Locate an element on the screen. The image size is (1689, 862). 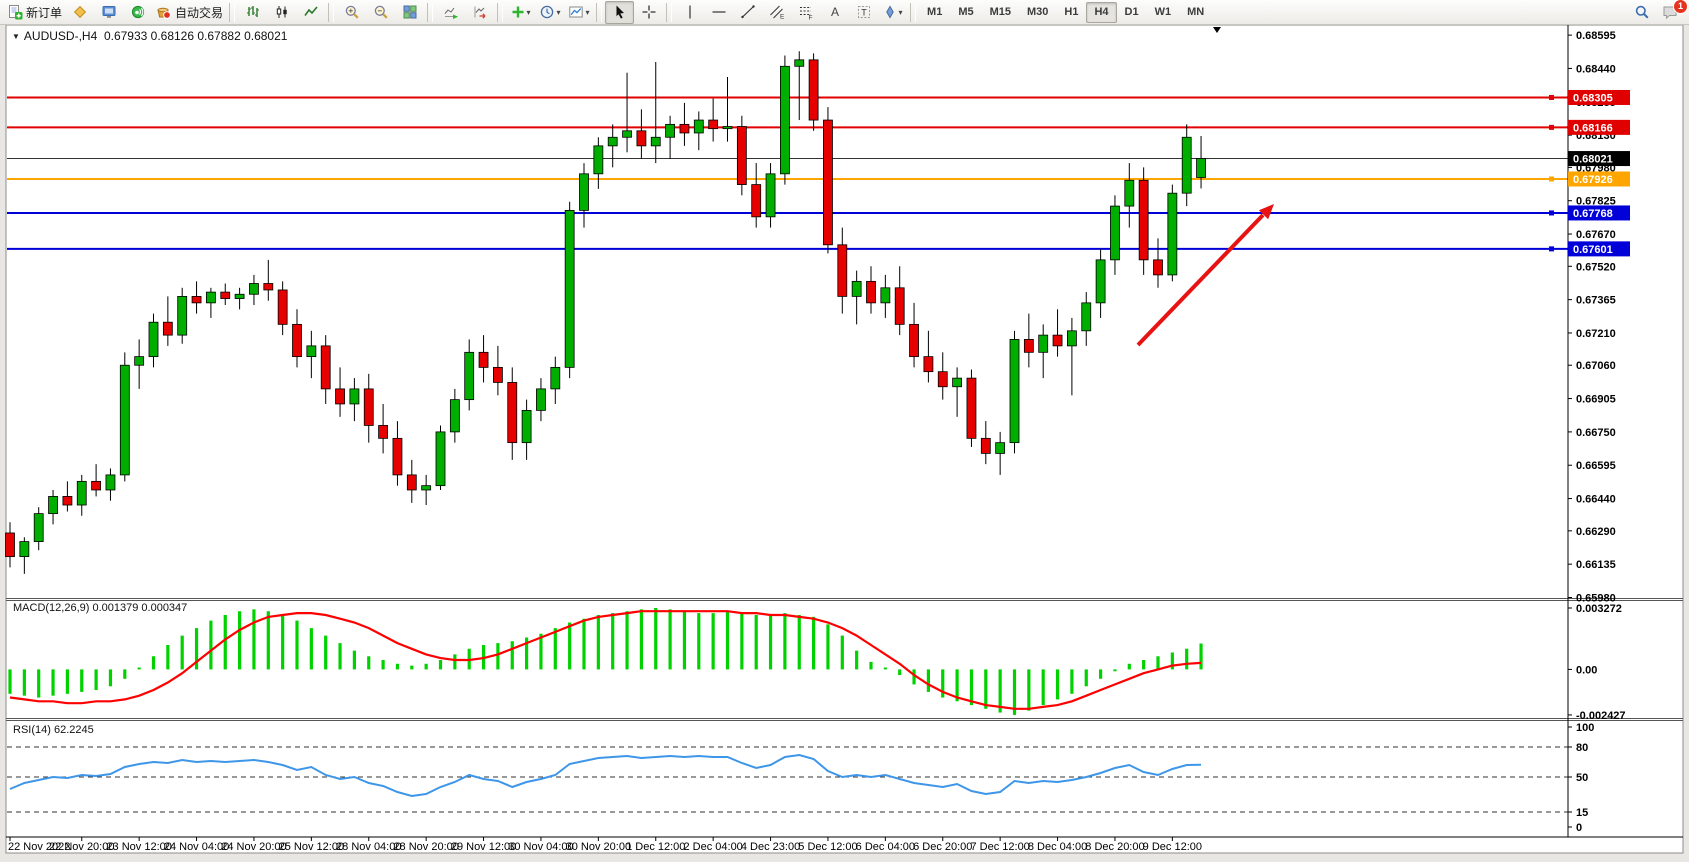
svg-text: 1 Dec 12:00 is located at coordinates (655, 847).